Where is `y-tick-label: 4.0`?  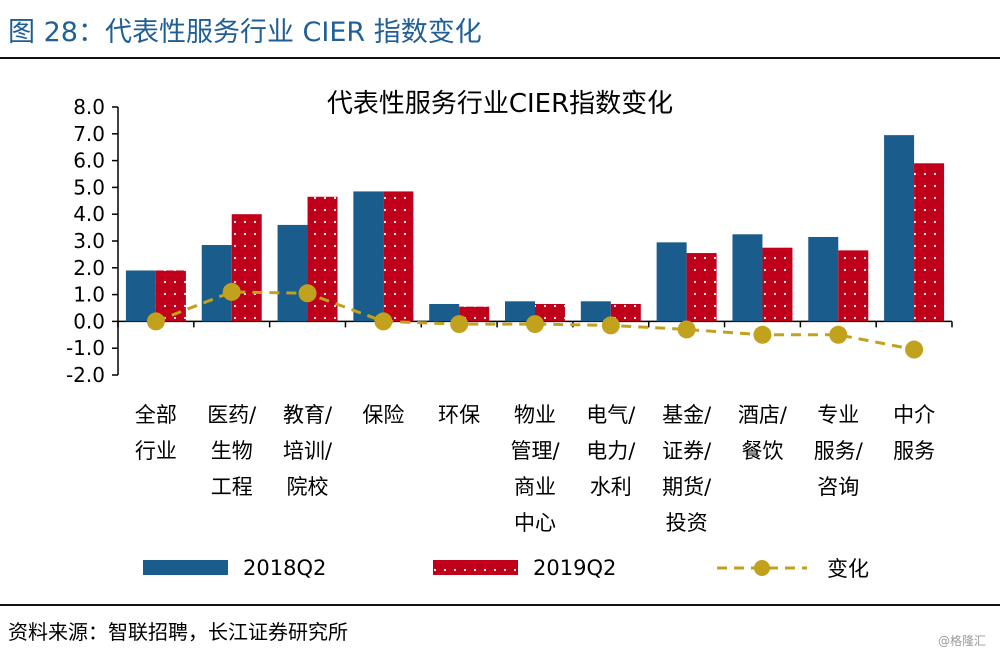
y-tick-label: 4.0 is located at coordinates (89, 214).